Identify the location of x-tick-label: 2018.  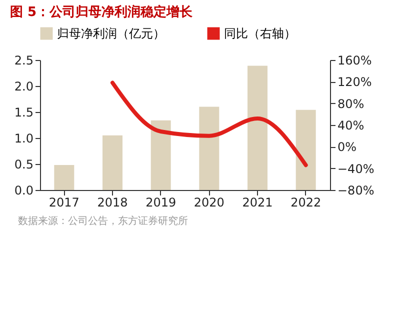
(112, 203).